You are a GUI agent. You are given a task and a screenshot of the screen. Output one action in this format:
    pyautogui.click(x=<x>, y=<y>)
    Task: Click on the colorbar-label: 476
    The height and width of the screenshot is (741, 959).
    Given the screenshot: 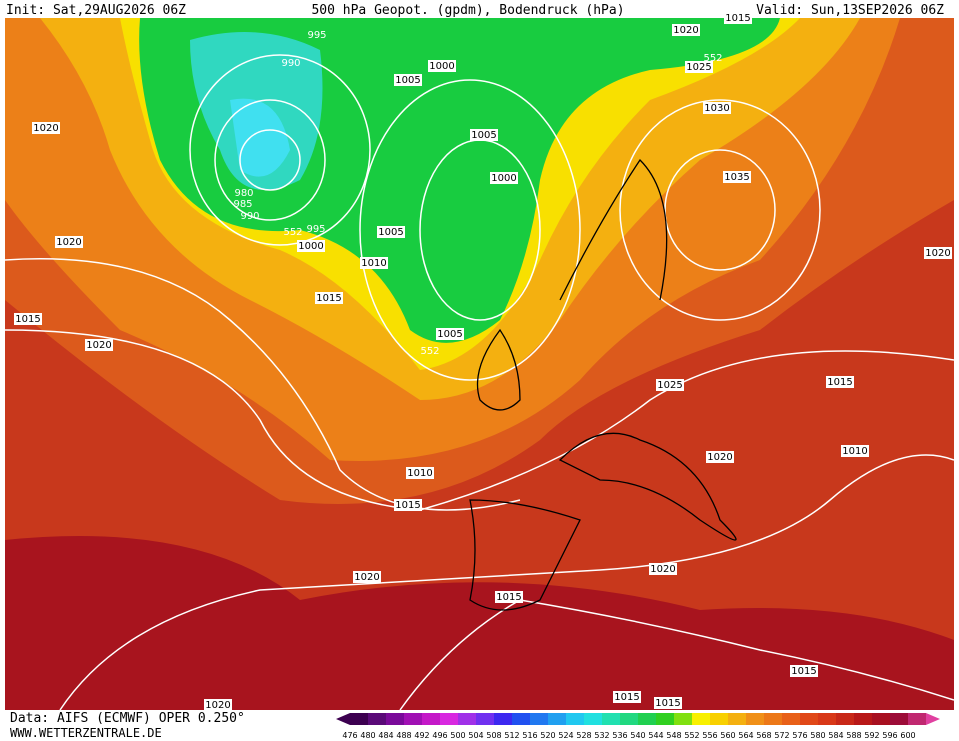 What is the action you would take?
    pyautogui.click(x=349, y=735)
    